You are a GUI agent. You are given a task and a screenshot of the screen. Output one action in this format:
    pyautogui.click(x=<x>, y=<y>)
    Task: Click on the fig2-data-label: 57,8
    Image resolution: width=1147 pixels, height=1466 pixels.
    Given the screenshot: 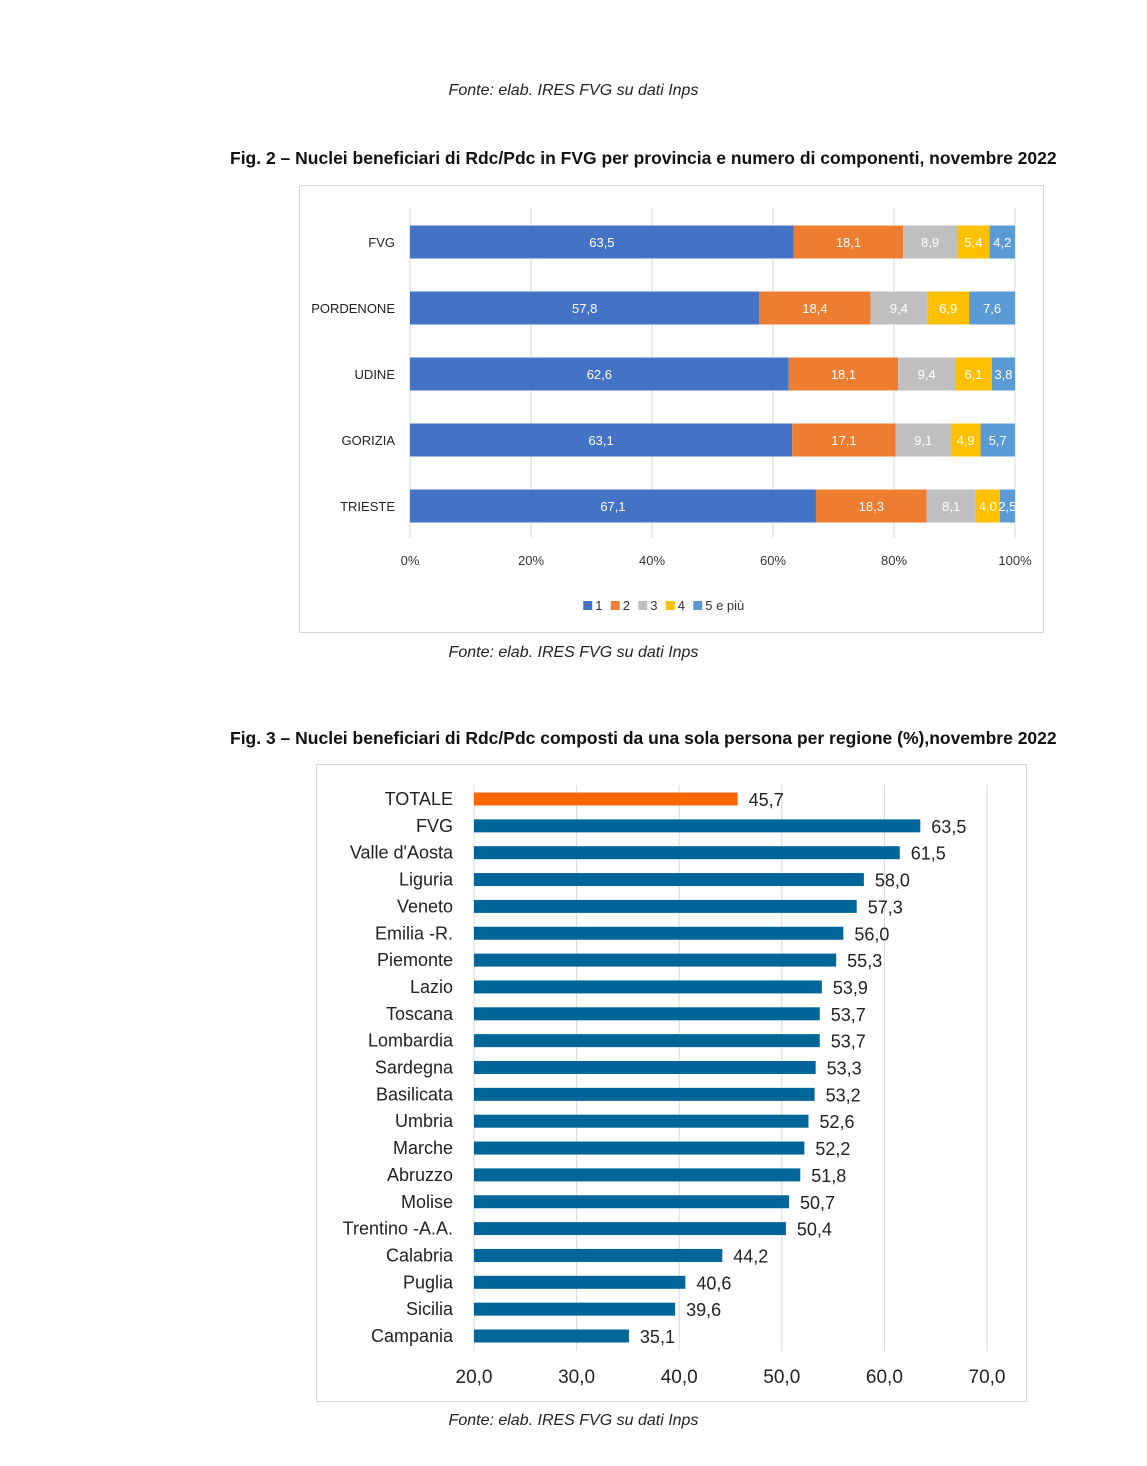 What is the action you would take?
    pyautogui.click(x=584, y=308)
    